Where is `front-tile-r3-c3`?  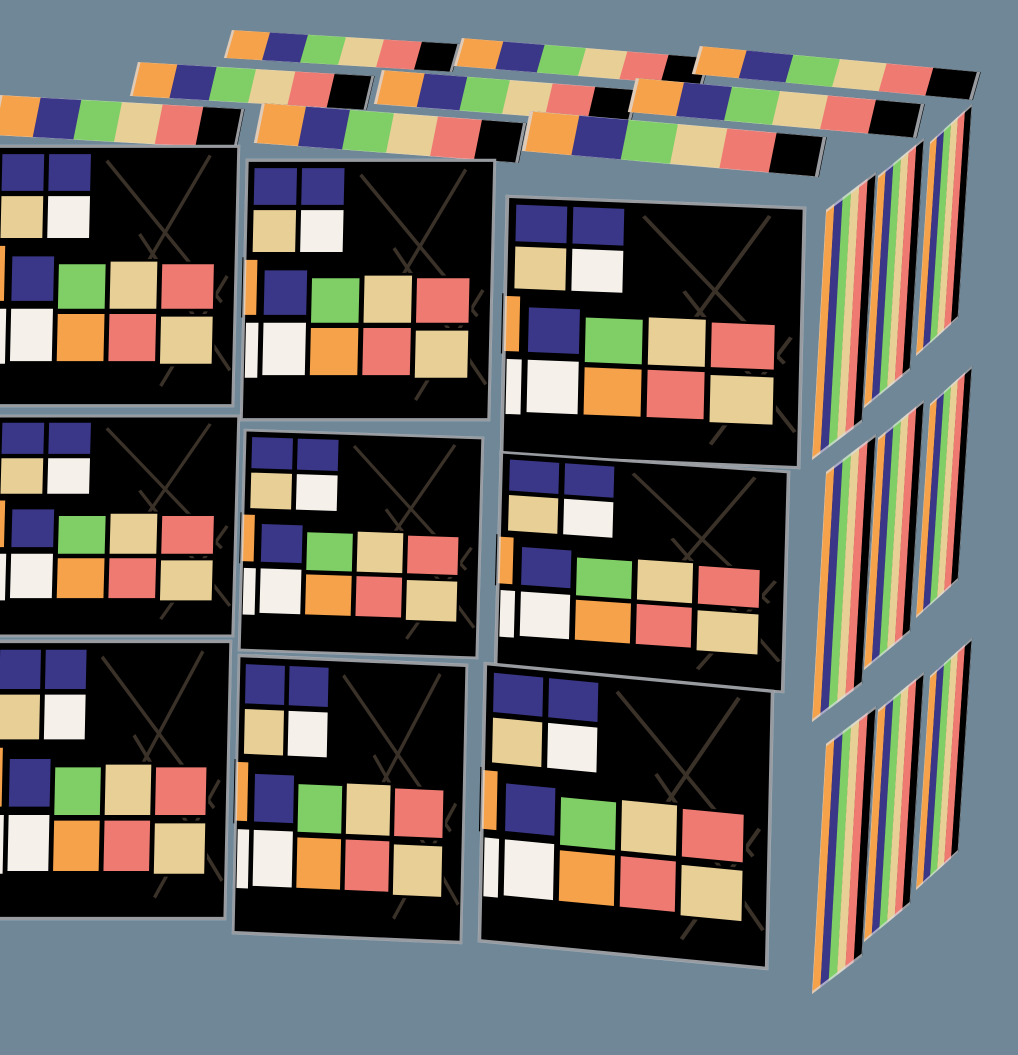
front-tile-r3-c3 is located at coordinates (626, 816).